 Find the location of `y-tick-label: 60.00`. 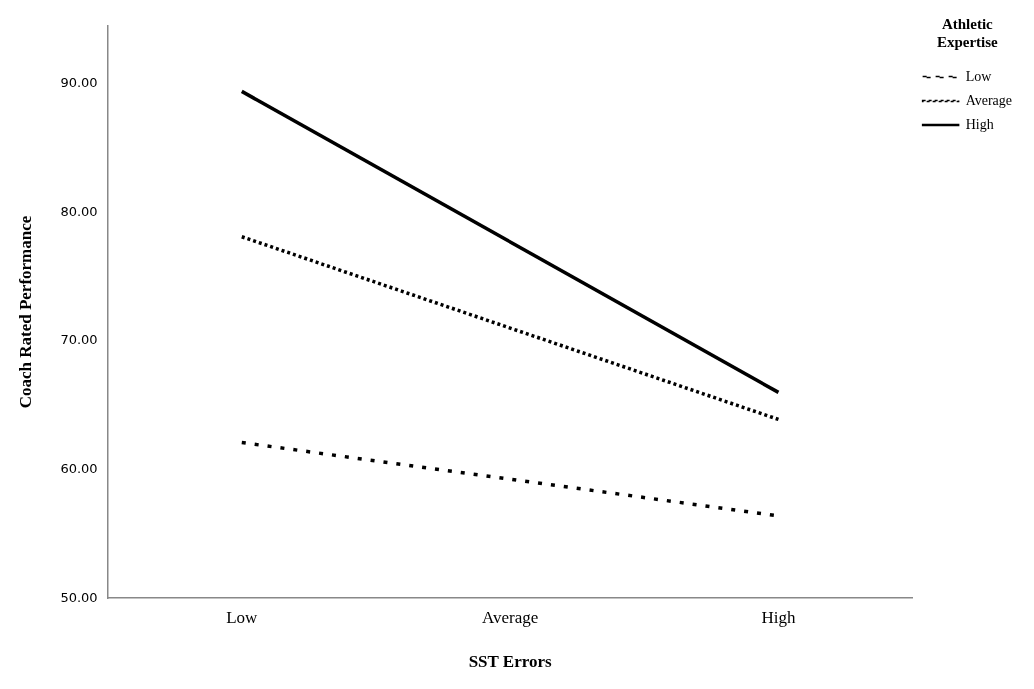

y-tick-label: 60.00 is located at coordinates (79, 468).